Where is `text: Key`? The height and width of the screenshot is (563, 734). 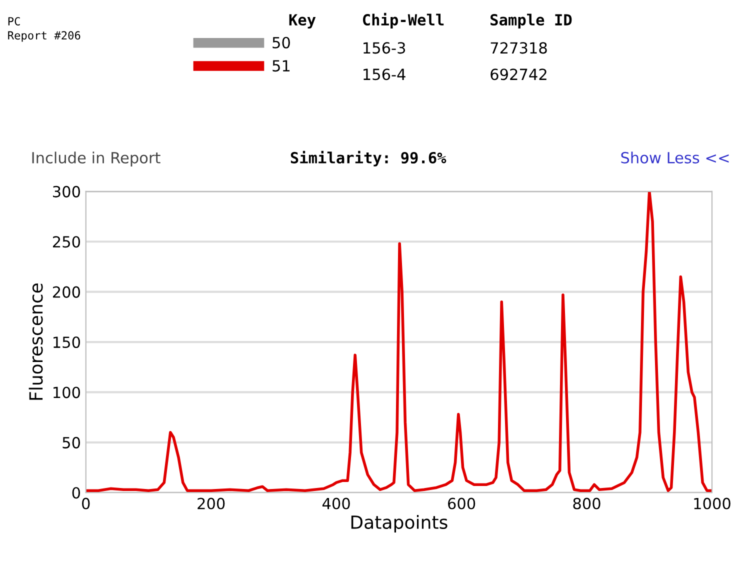
text: Key is located at coordinates (302, 21).